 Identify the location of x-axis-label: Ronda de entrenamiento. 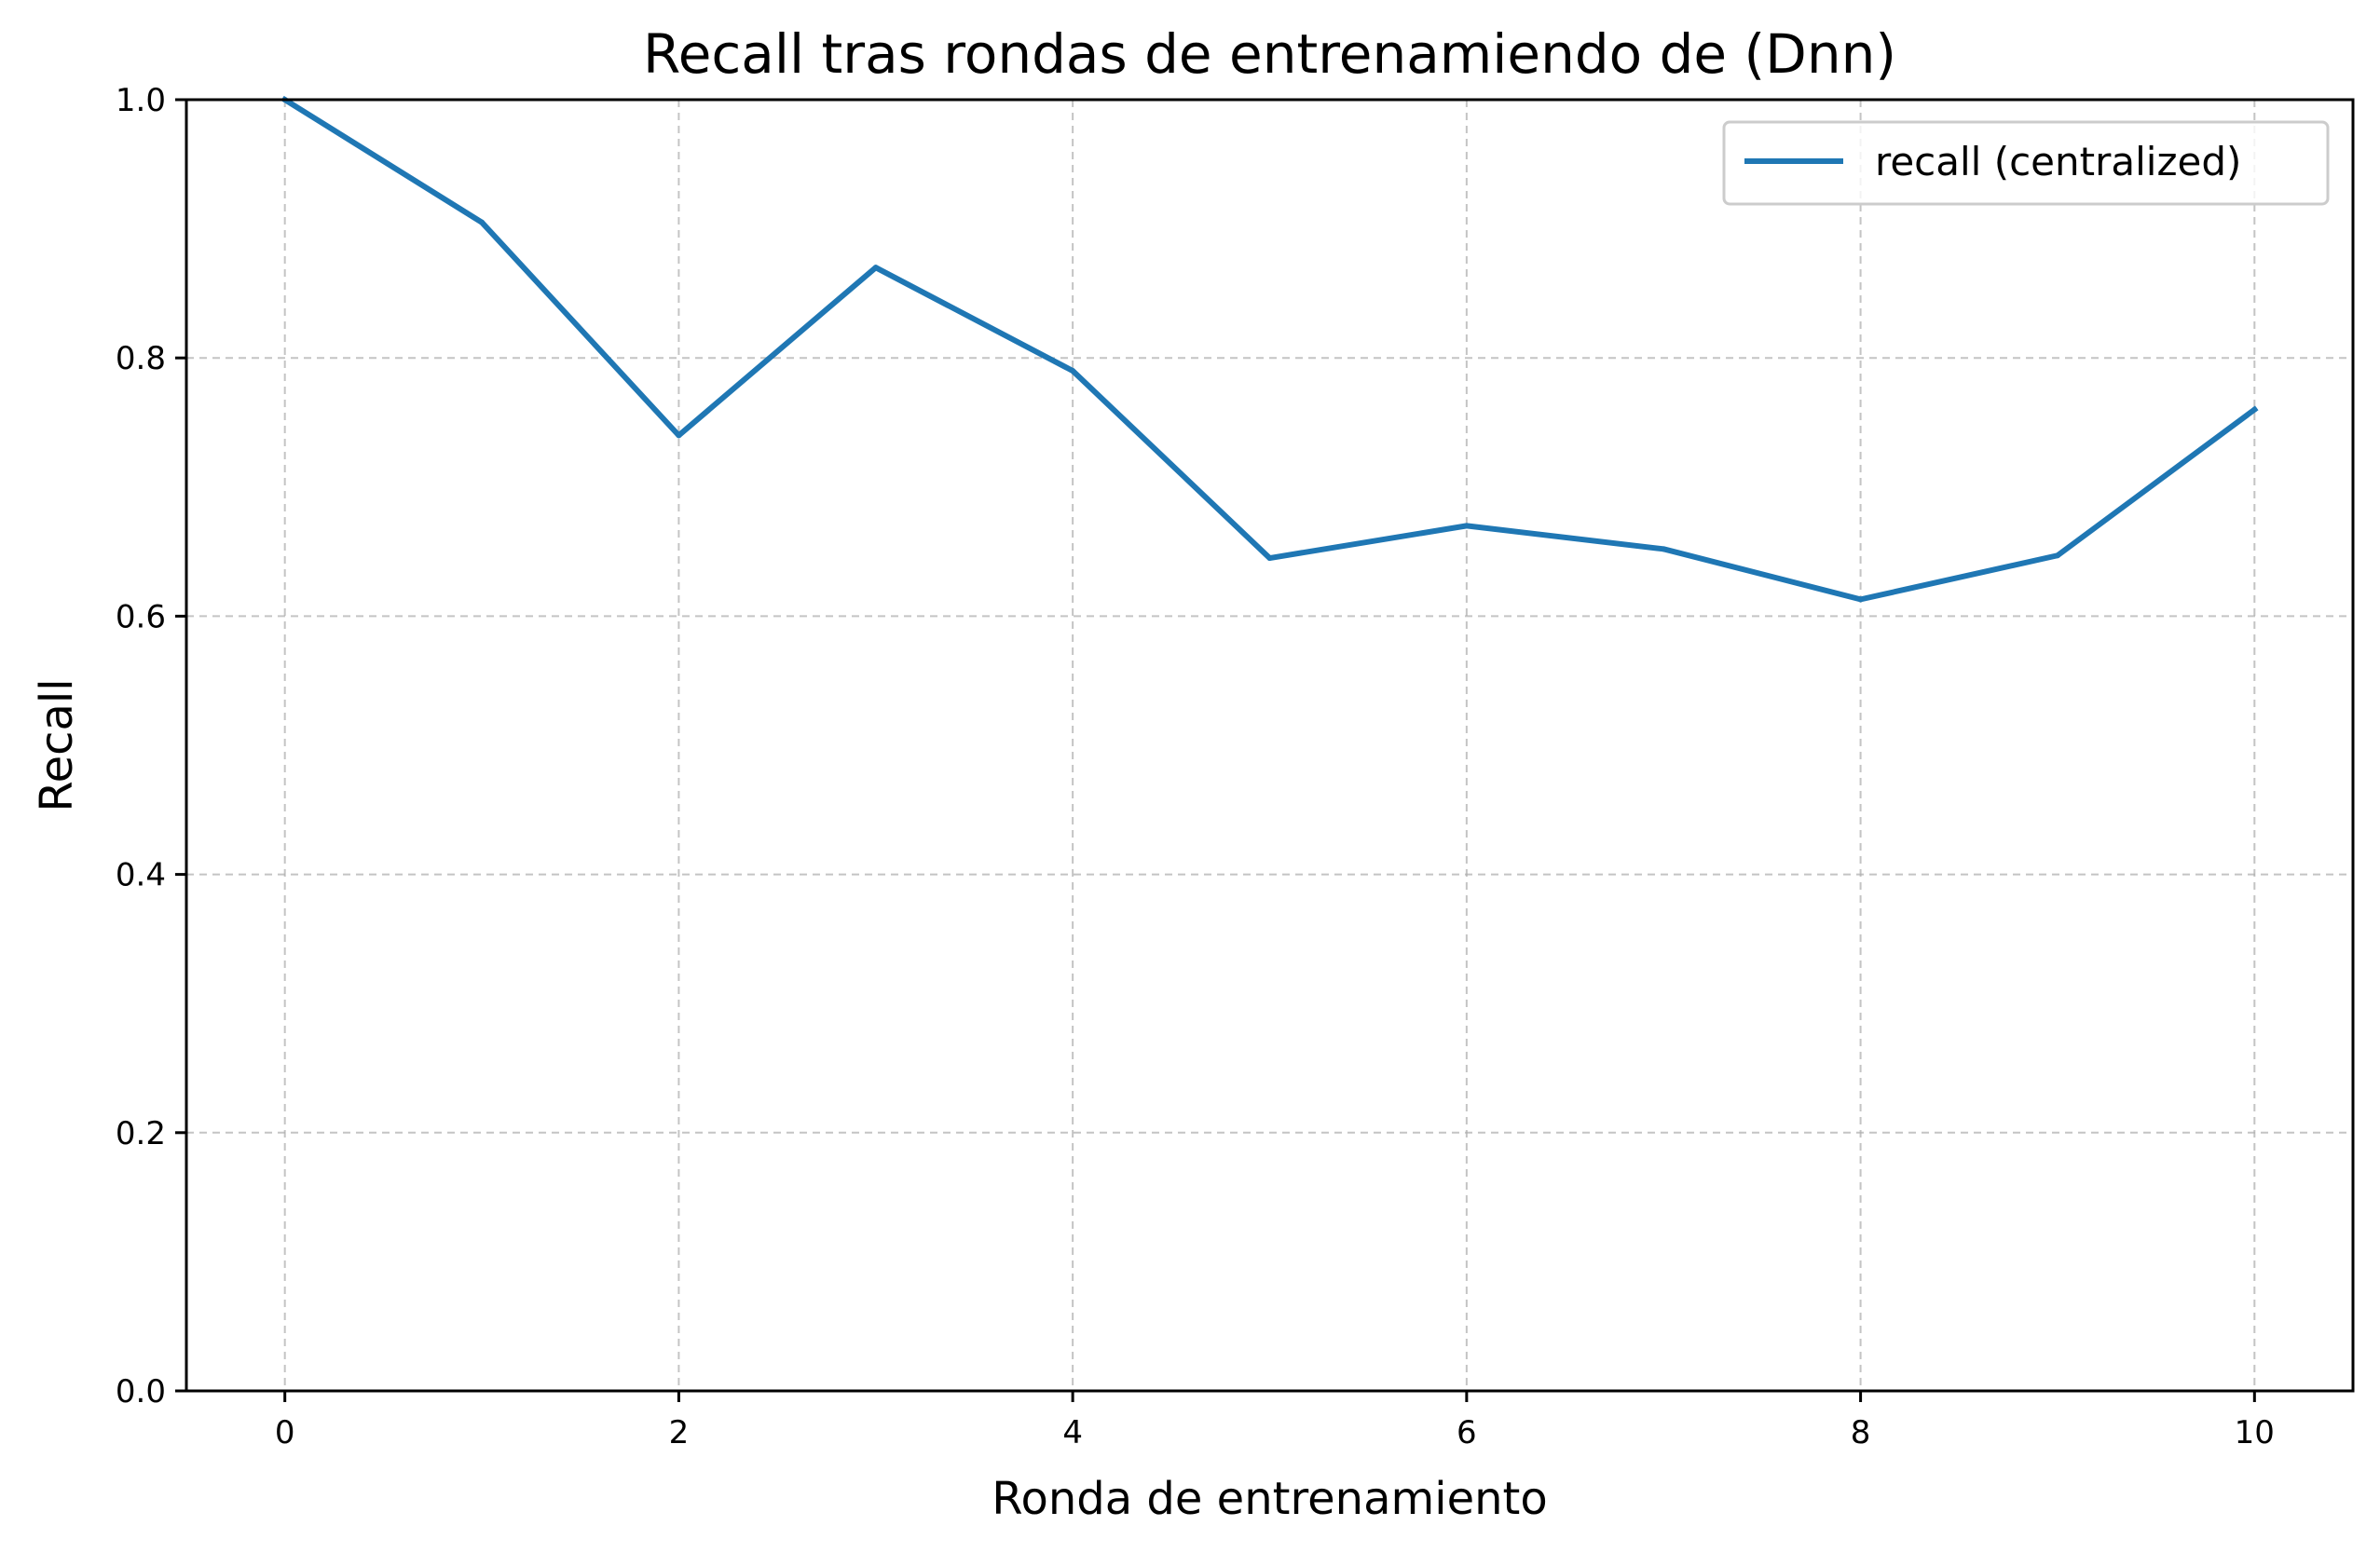
(1269, 1499).